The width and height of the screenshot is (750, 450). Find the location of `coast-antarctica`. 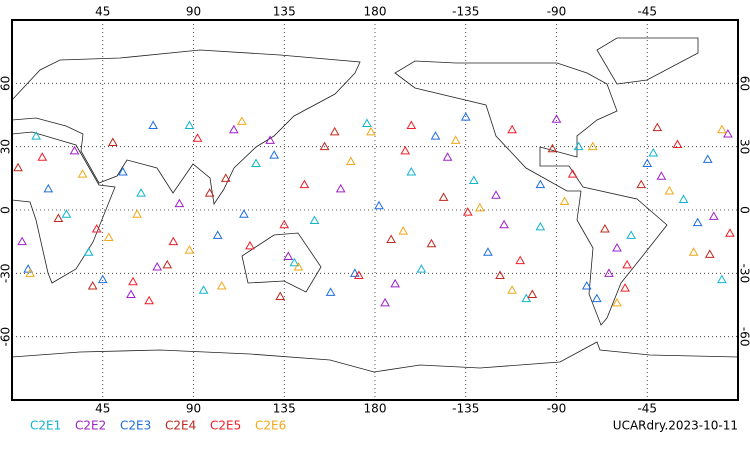

coast-antarctica is located at coordinates (375, 357).